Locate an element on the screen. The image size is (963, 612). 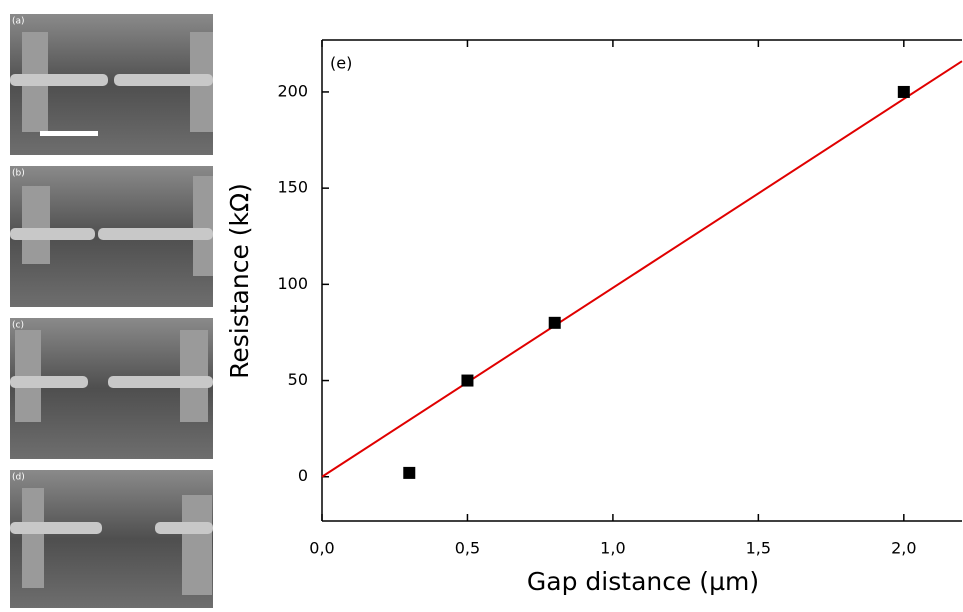
y-tick-label: 50 is located at coordinates (298, 379).